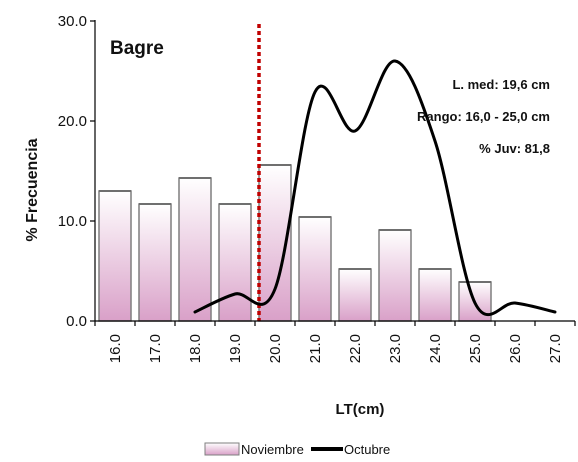 The width and height of the screenshot is (578, 462). Describe the element at coordinates (32, 189) in the screenshot. I see `y-axis-title: % Frecuencia` at that location.